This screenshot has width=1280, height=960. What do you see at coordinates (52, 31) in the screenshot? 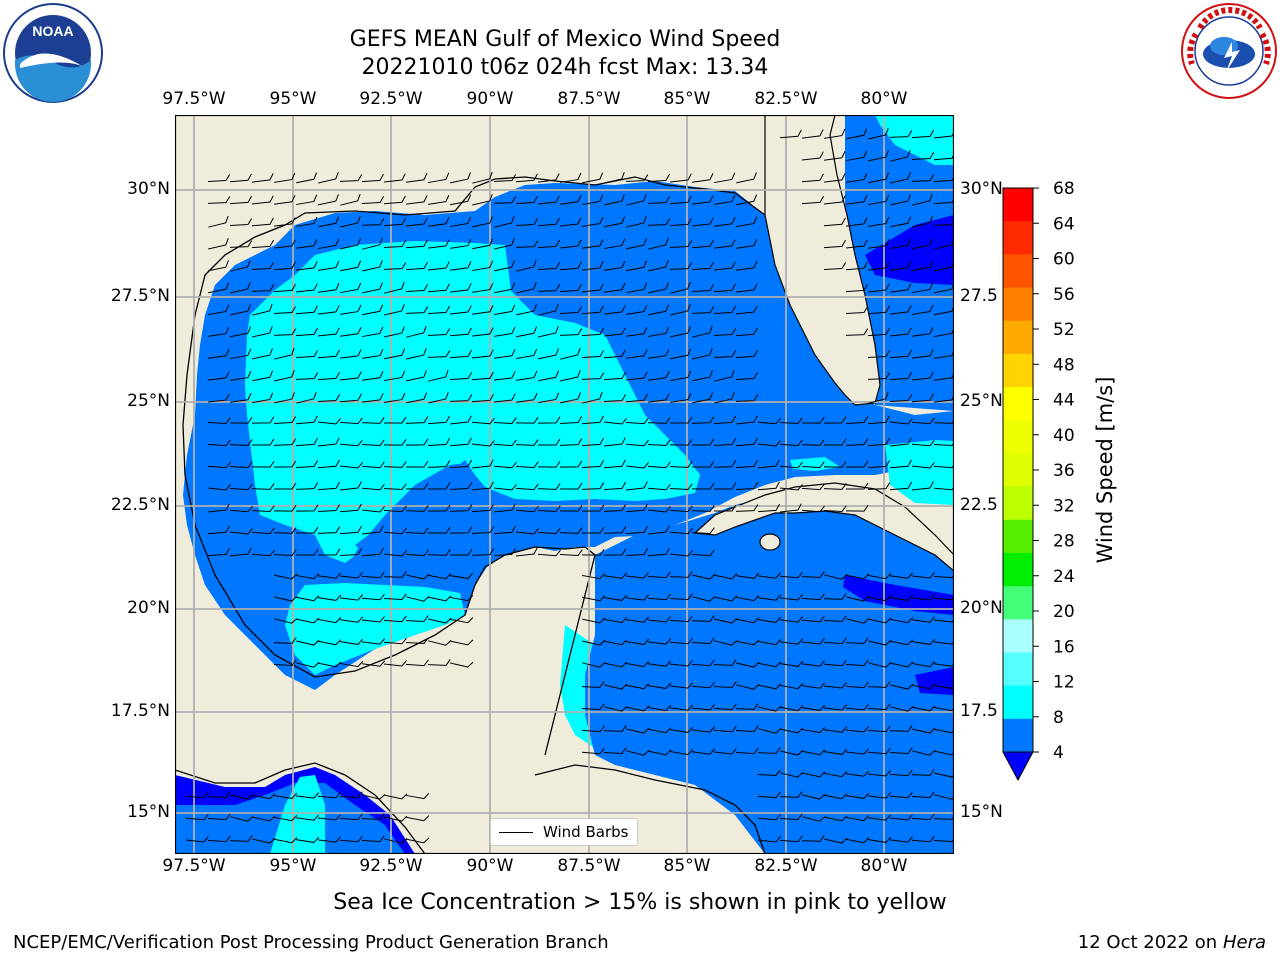
I see `noaa-logo-text: NOAA` at bounding box center [52, 31].